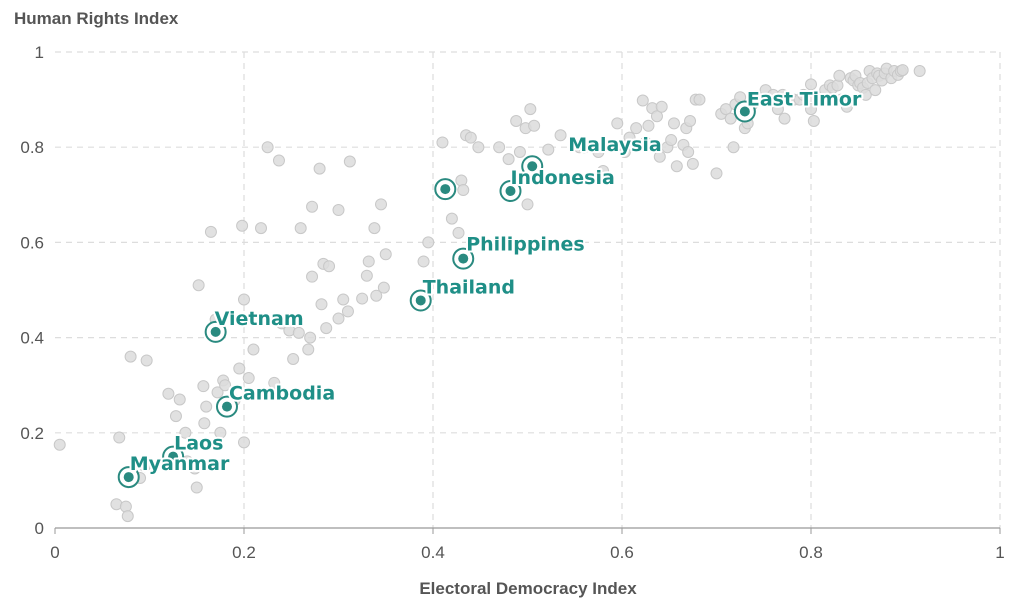 The width and height of the screenshot is (1024, 611). Describe the element at coordinates (433, 552) in the screenshot. I see `x-tick-label: 0.4` at that location.